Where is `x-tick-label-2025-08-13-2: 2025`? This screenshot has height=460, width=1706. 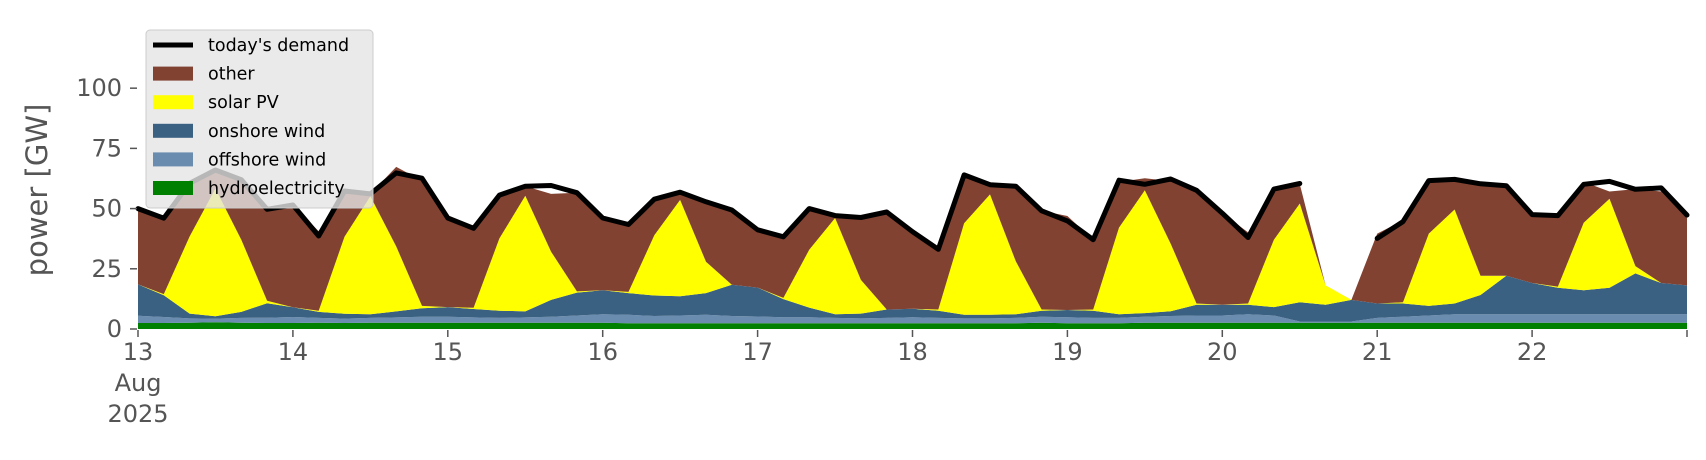 x-tick-label-2025-08-13-2: 2025 is located at coordinates (137, 414).